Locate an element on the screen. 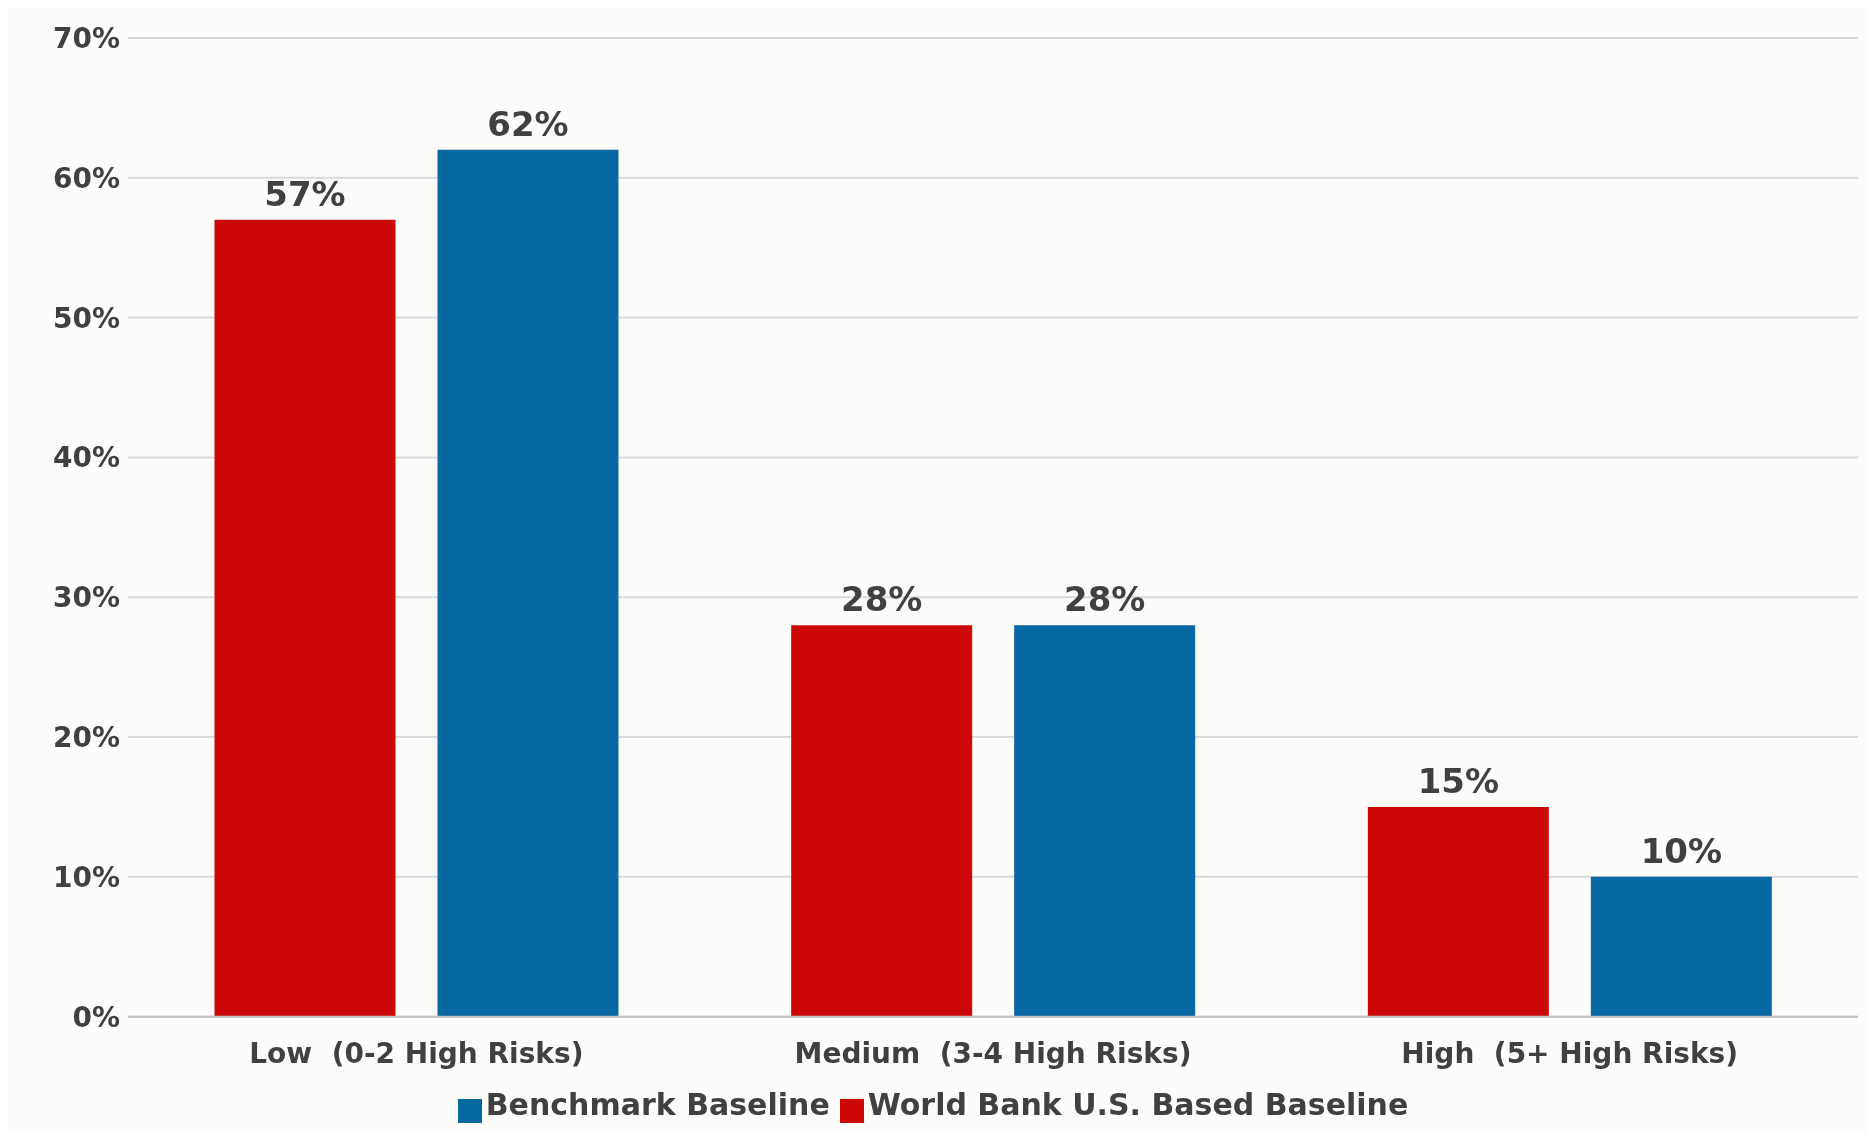 Image resolution: width=1876 pixels, height=1143 pixels. y-tick-label: 0% is located at coordinates (96, 1017).